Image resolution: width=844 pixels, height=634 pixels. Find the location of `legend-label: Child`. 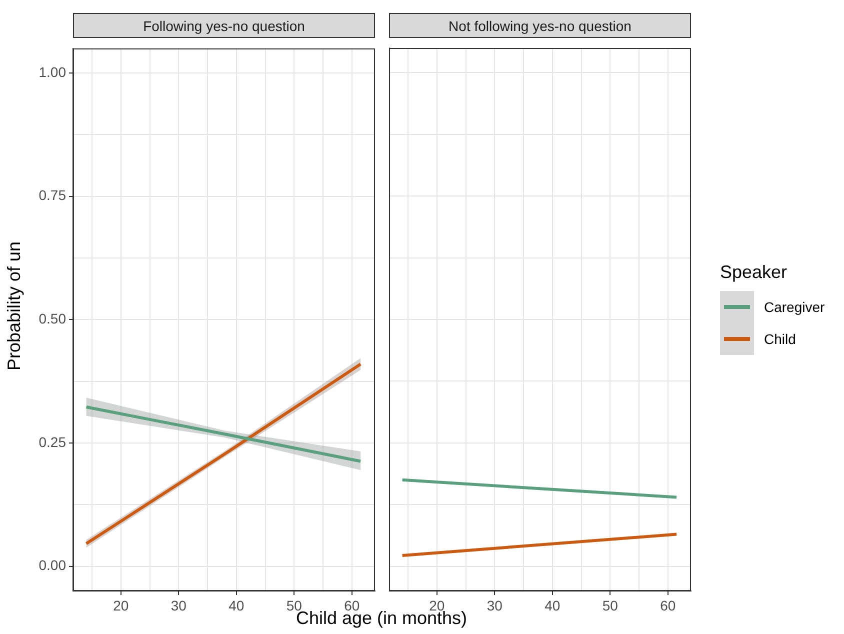

legend-label: Child is located at coordinates (780, 339).